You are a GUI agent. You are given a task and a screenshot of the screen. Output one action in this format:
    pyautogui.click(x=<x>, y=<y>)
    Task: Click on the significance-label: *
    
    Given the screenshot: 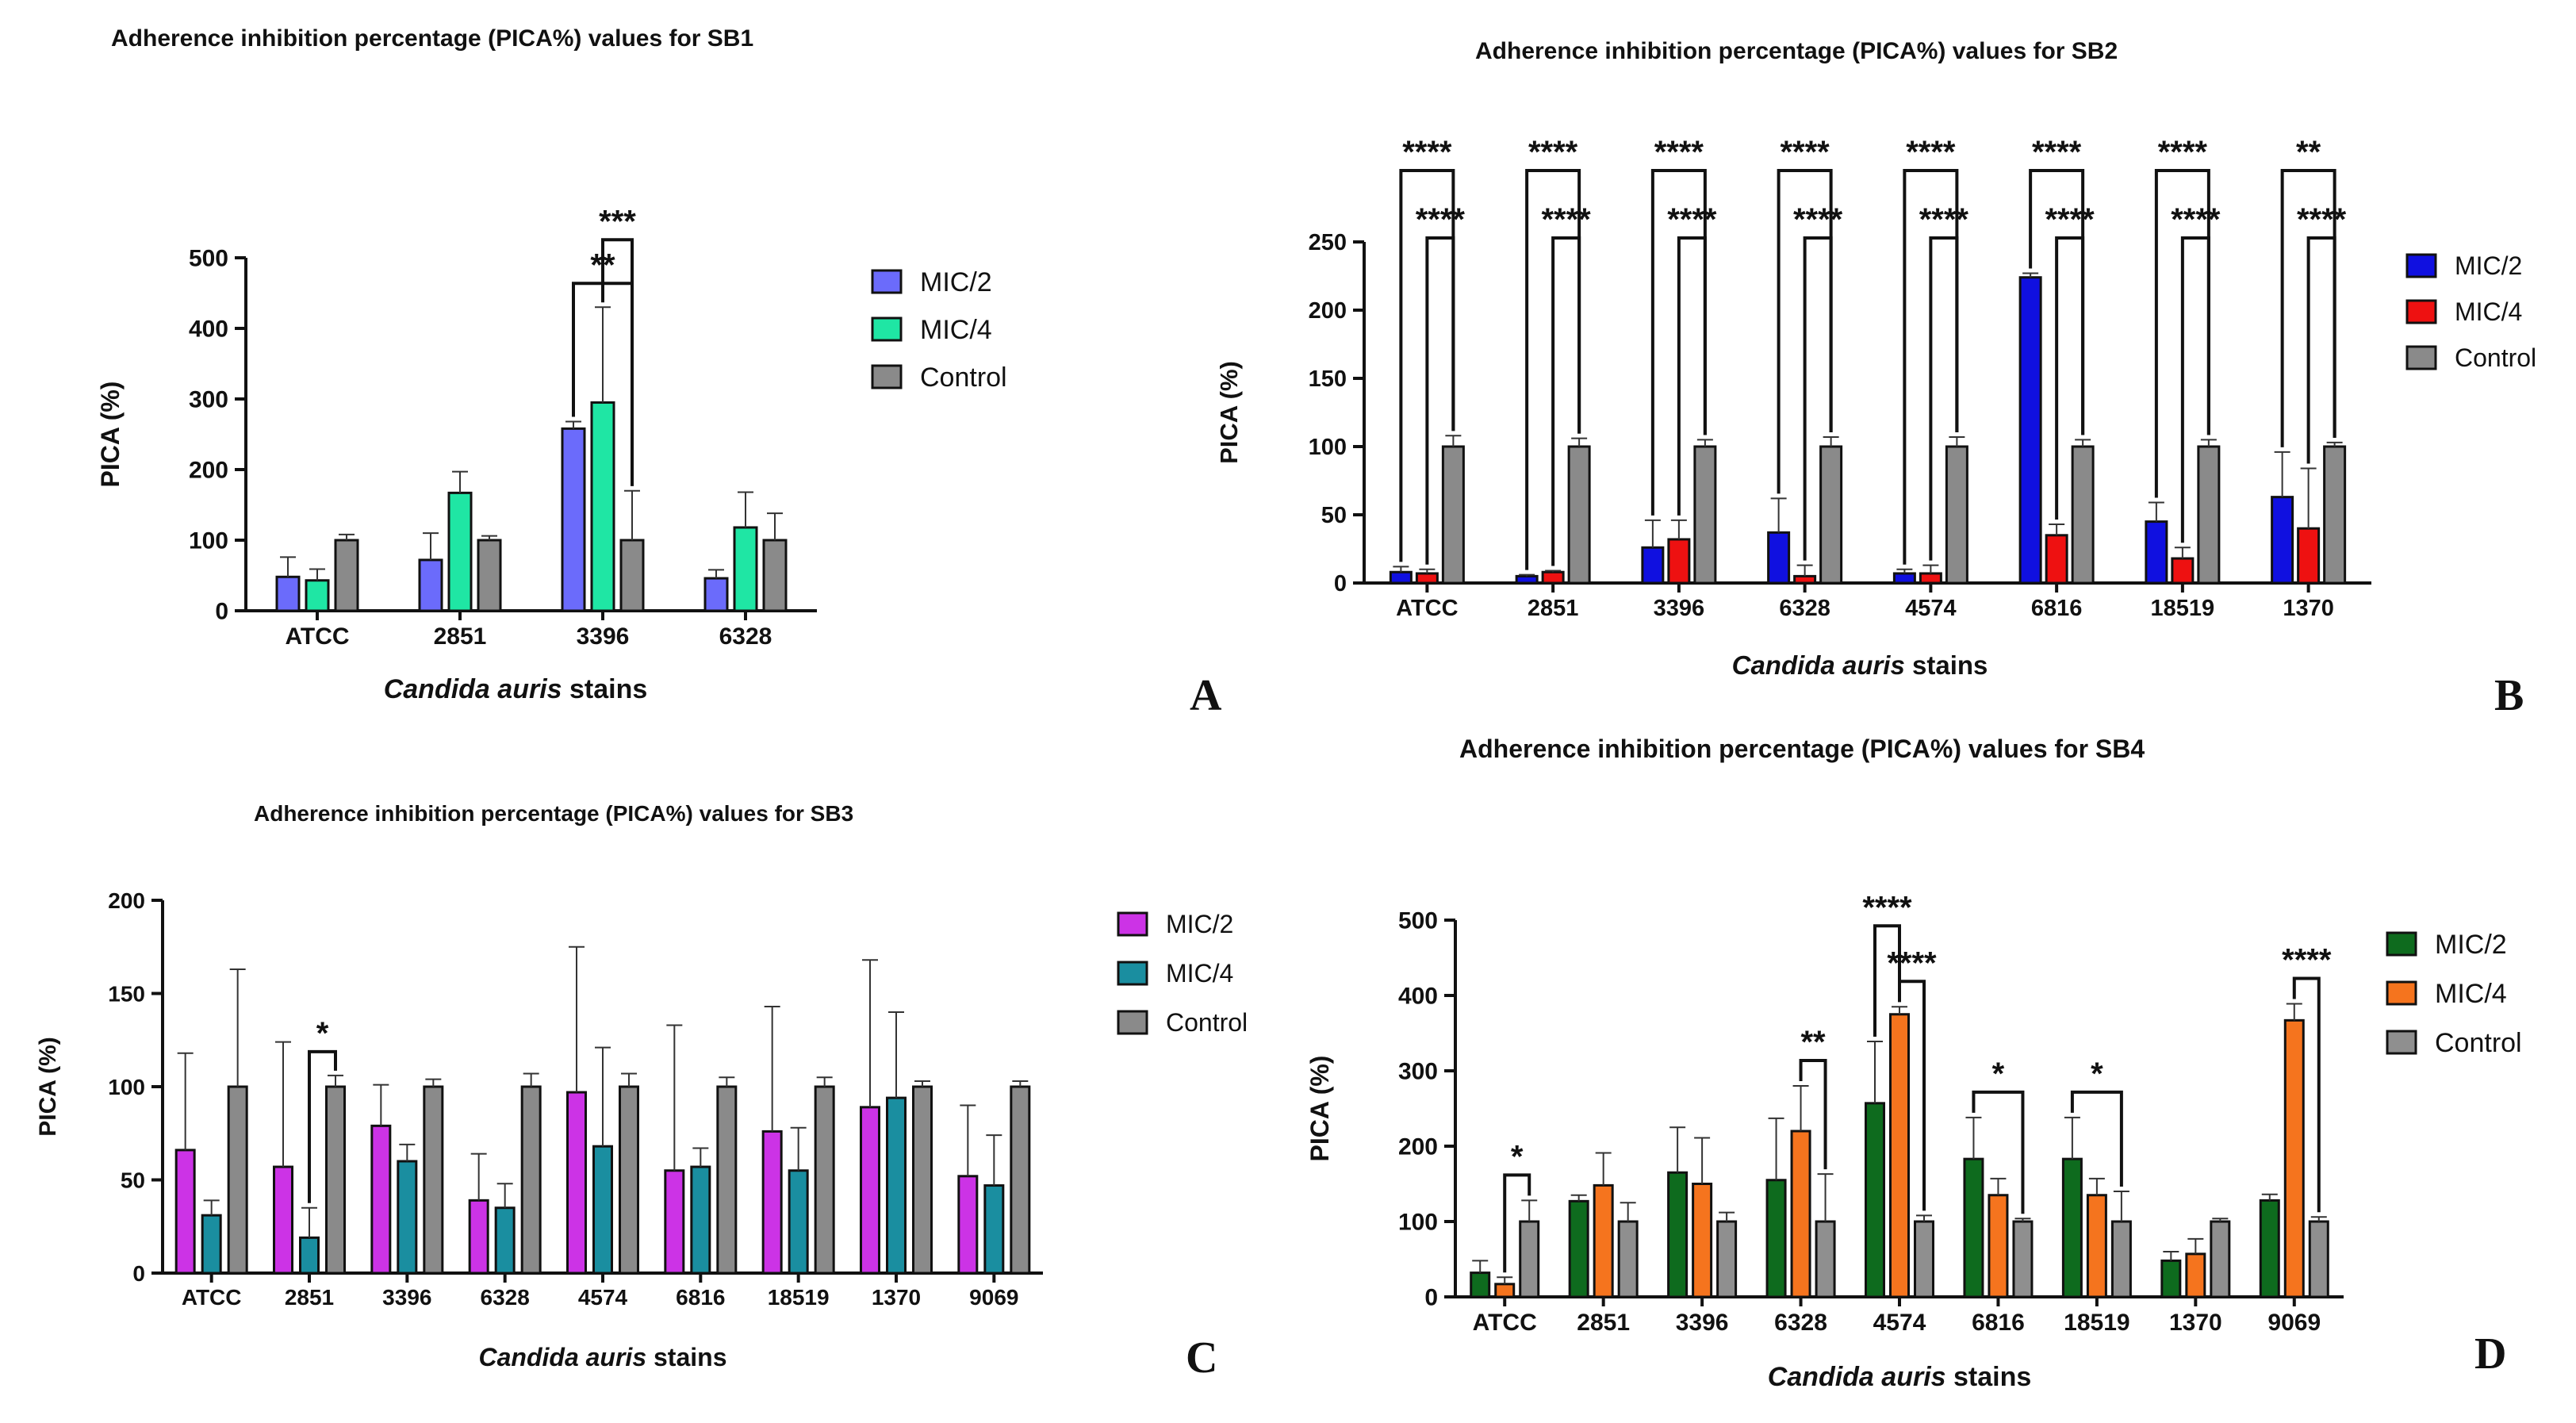 What is the action you would take?
    pyautogui.click(x=1518, y=1156)
    